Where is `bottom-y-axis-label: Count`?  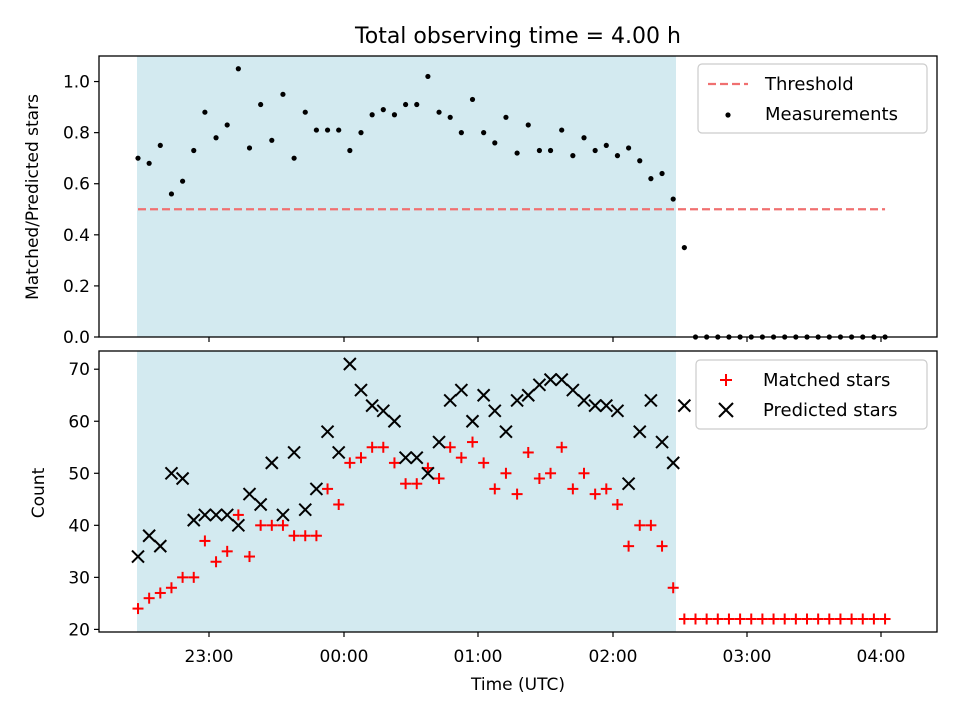 bottom-y-axis-label: Count is located at coordinates (39, 492).